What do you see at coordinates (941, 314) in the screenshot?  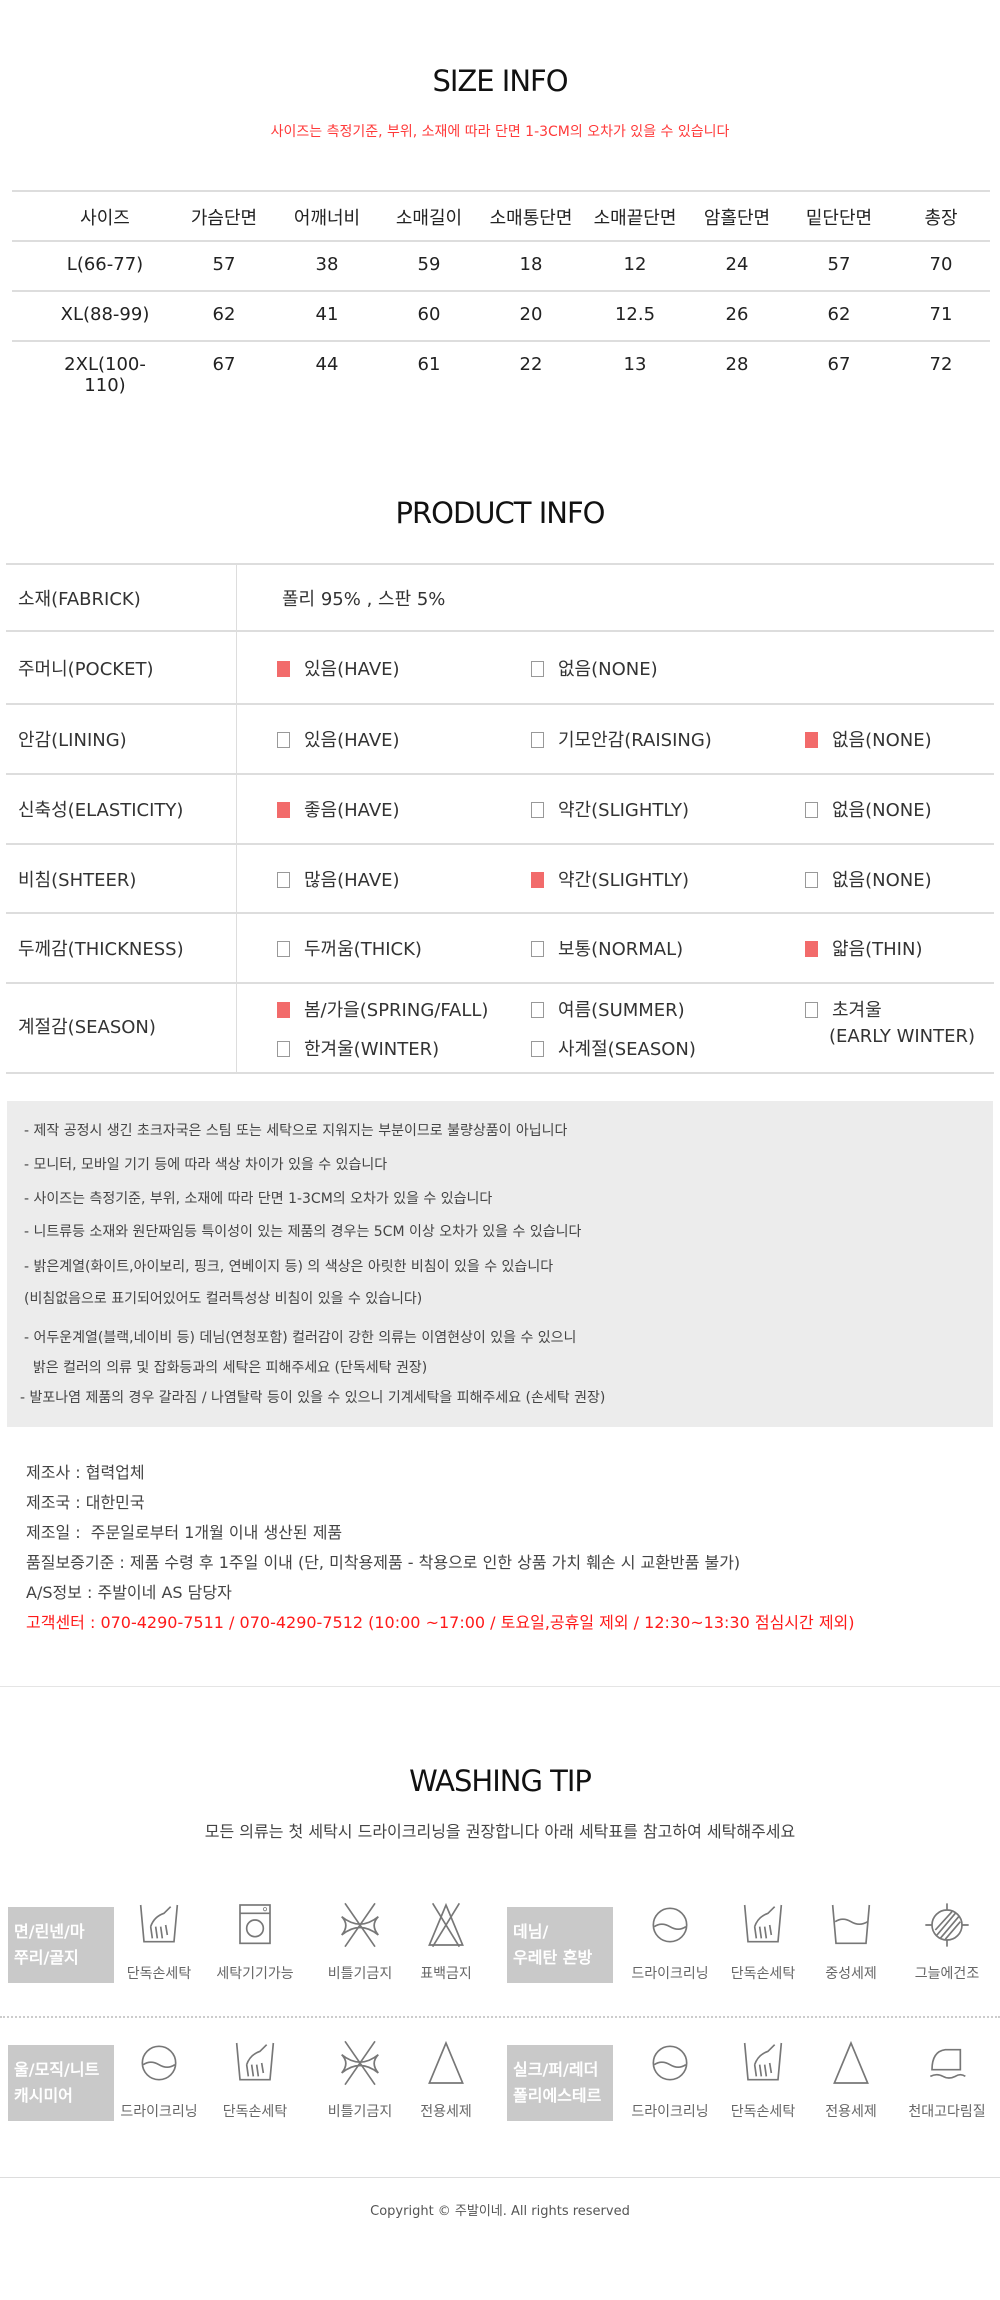 I see `size-value: 71` at bounding box center [941, 314].